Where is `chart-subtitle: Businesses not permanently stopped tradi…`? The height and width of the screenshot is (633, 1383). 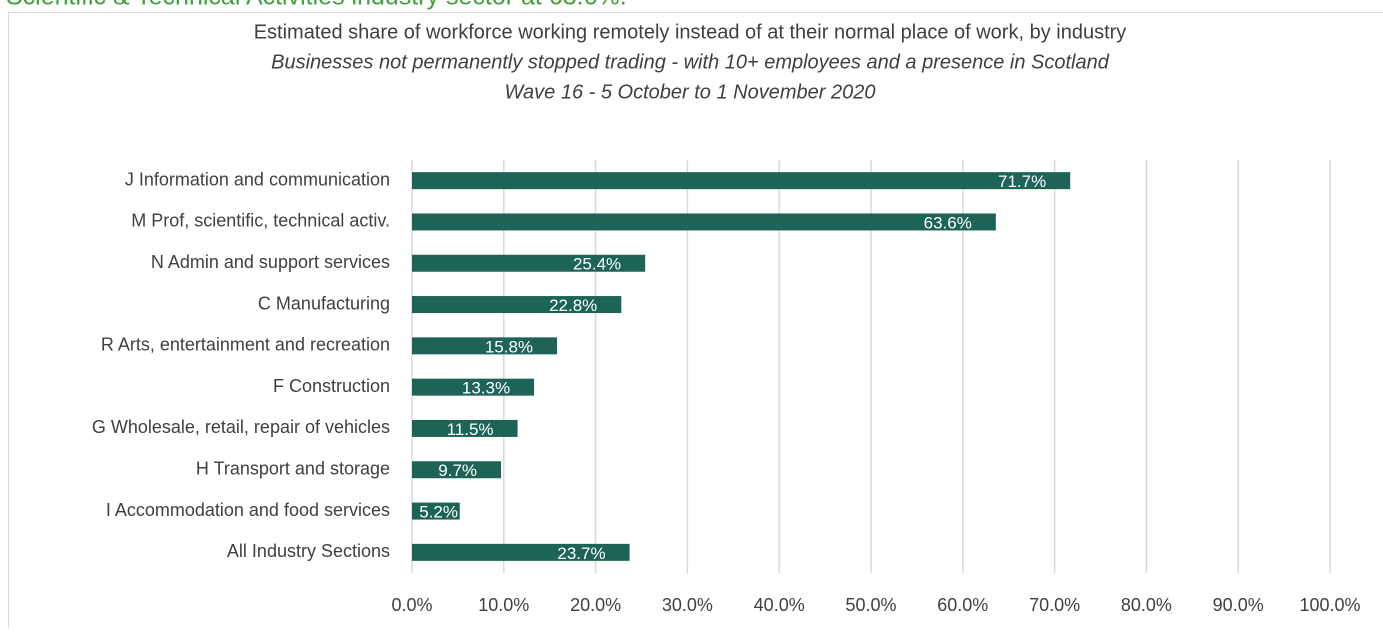 chart-subtitle: Businesses not permanently stopped tradi… is located at coordinates (690, 62).